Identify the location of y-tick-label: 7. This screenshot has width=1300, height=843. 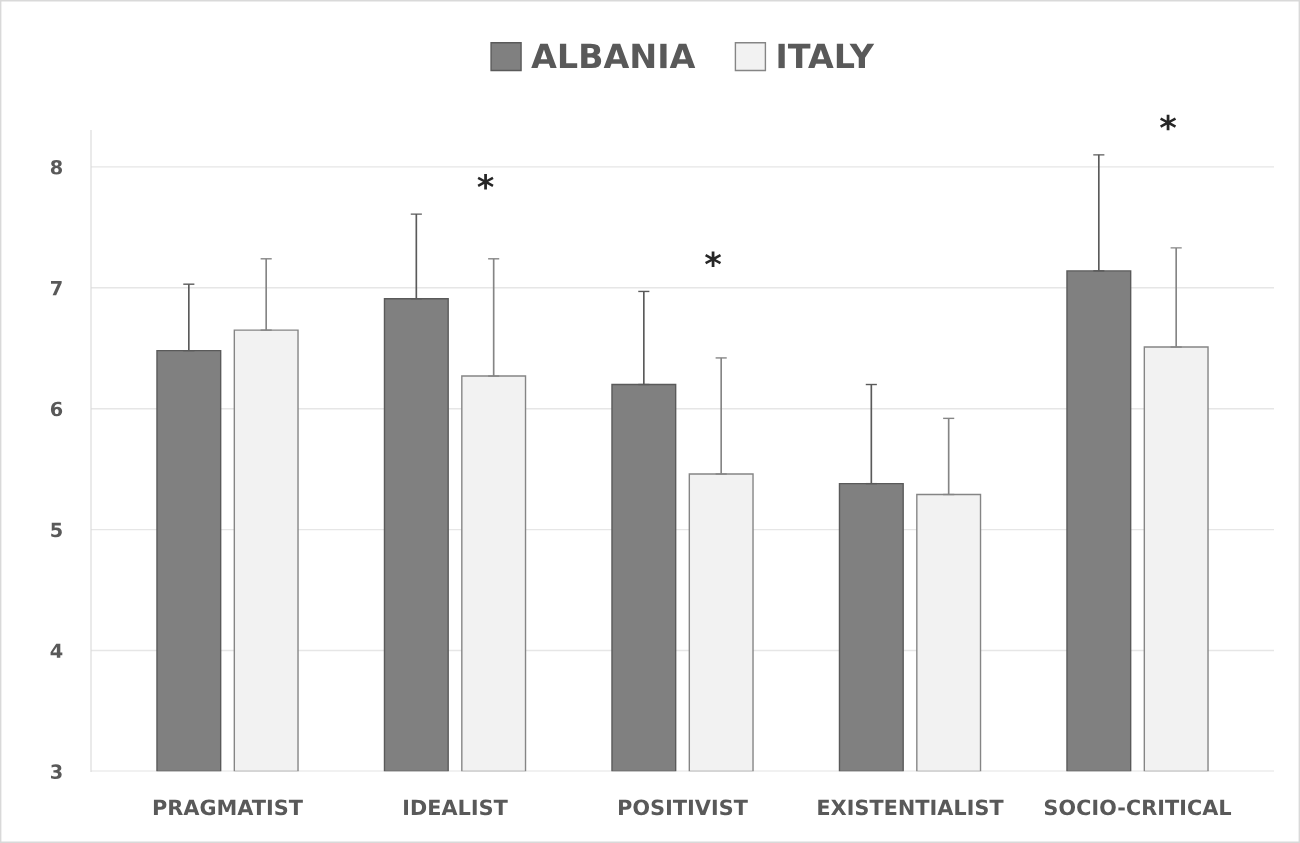
(56, 288).